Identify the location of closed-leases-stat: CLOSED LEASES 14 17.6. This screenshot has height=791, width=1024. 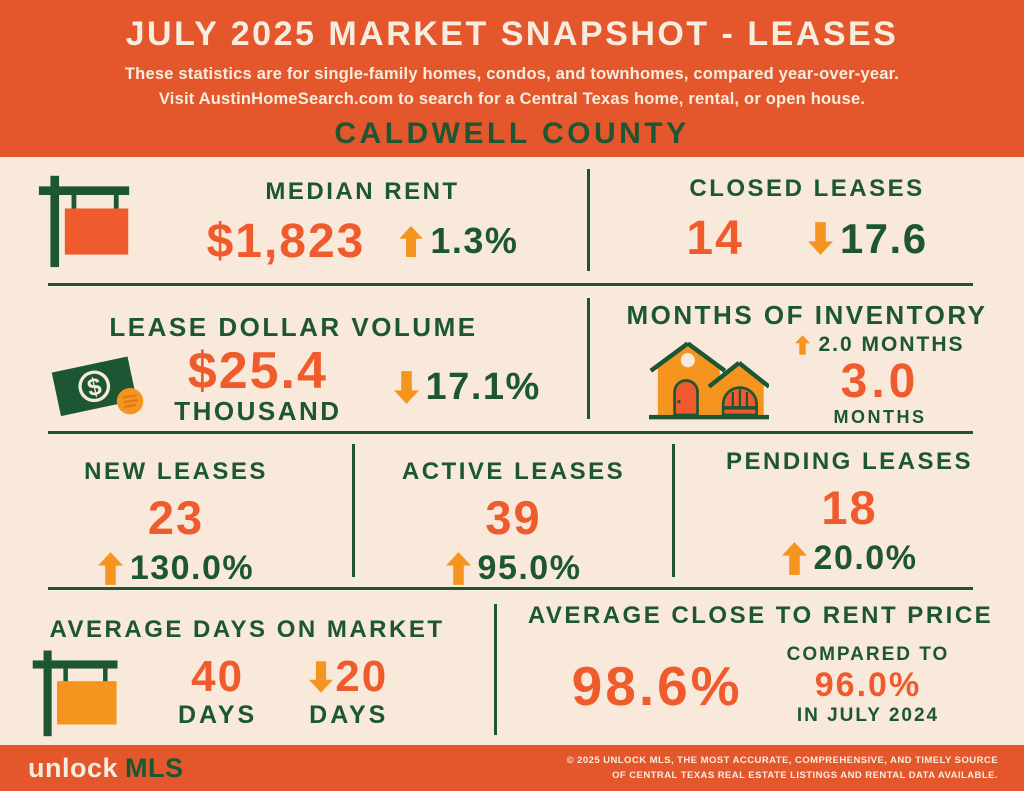
(807, 220).